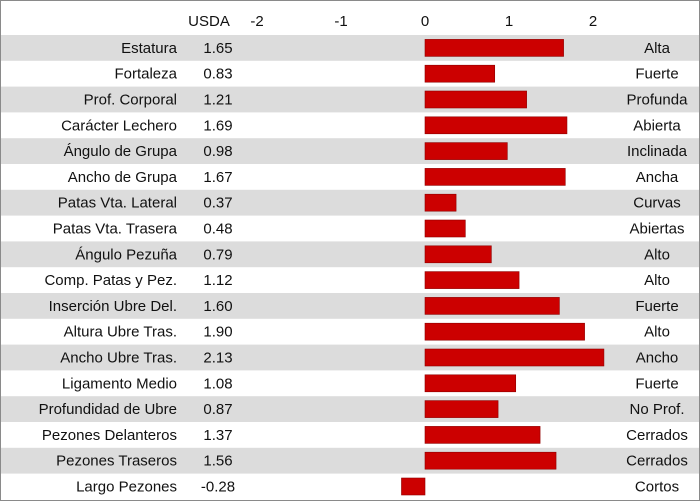  What do you see at coordinates (118, 358) in the screenshot?
I see `trait-label: Ancho Ubre Tras.` at bounding box center [118, 358].